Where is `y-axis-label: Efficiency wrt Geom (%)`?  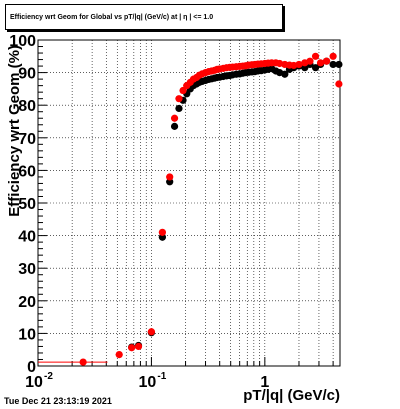 y-axis-label: Efficiency wrt Geom (%) is located at coordinates (14, 131).